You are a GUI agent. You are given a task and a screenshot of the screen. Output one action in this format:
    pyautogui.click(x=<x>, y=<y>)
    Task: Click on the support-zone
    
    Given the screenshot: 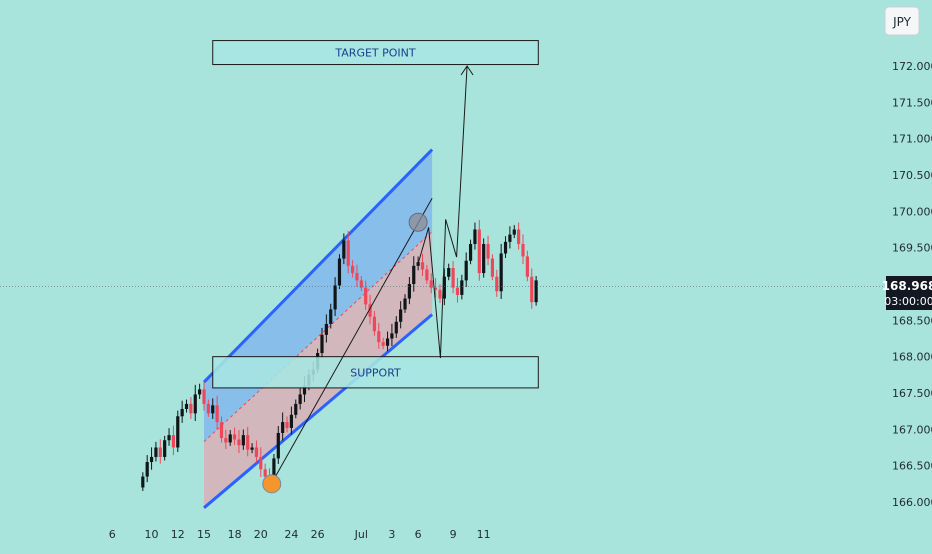 What is the action you would take?
    pyautogui.click(x=375, y=372)
    